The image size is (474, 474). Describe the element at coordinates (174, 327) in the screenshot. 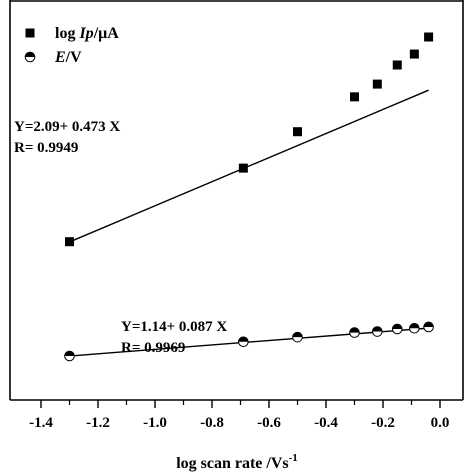

I see `fit-equation: Y=1.14+ 0.087 X` at that location.